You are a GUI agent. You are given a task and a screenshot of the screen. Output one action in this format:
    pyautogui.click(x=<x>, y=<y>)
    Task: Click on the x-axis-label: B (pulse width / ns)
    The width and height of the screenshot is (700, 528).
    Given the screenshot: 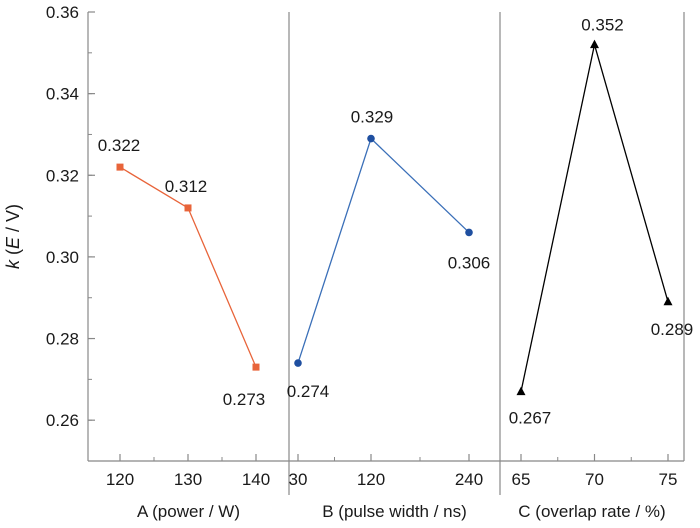 What is the action you would take?
    pyautogui.click(x=394, y=511)
    